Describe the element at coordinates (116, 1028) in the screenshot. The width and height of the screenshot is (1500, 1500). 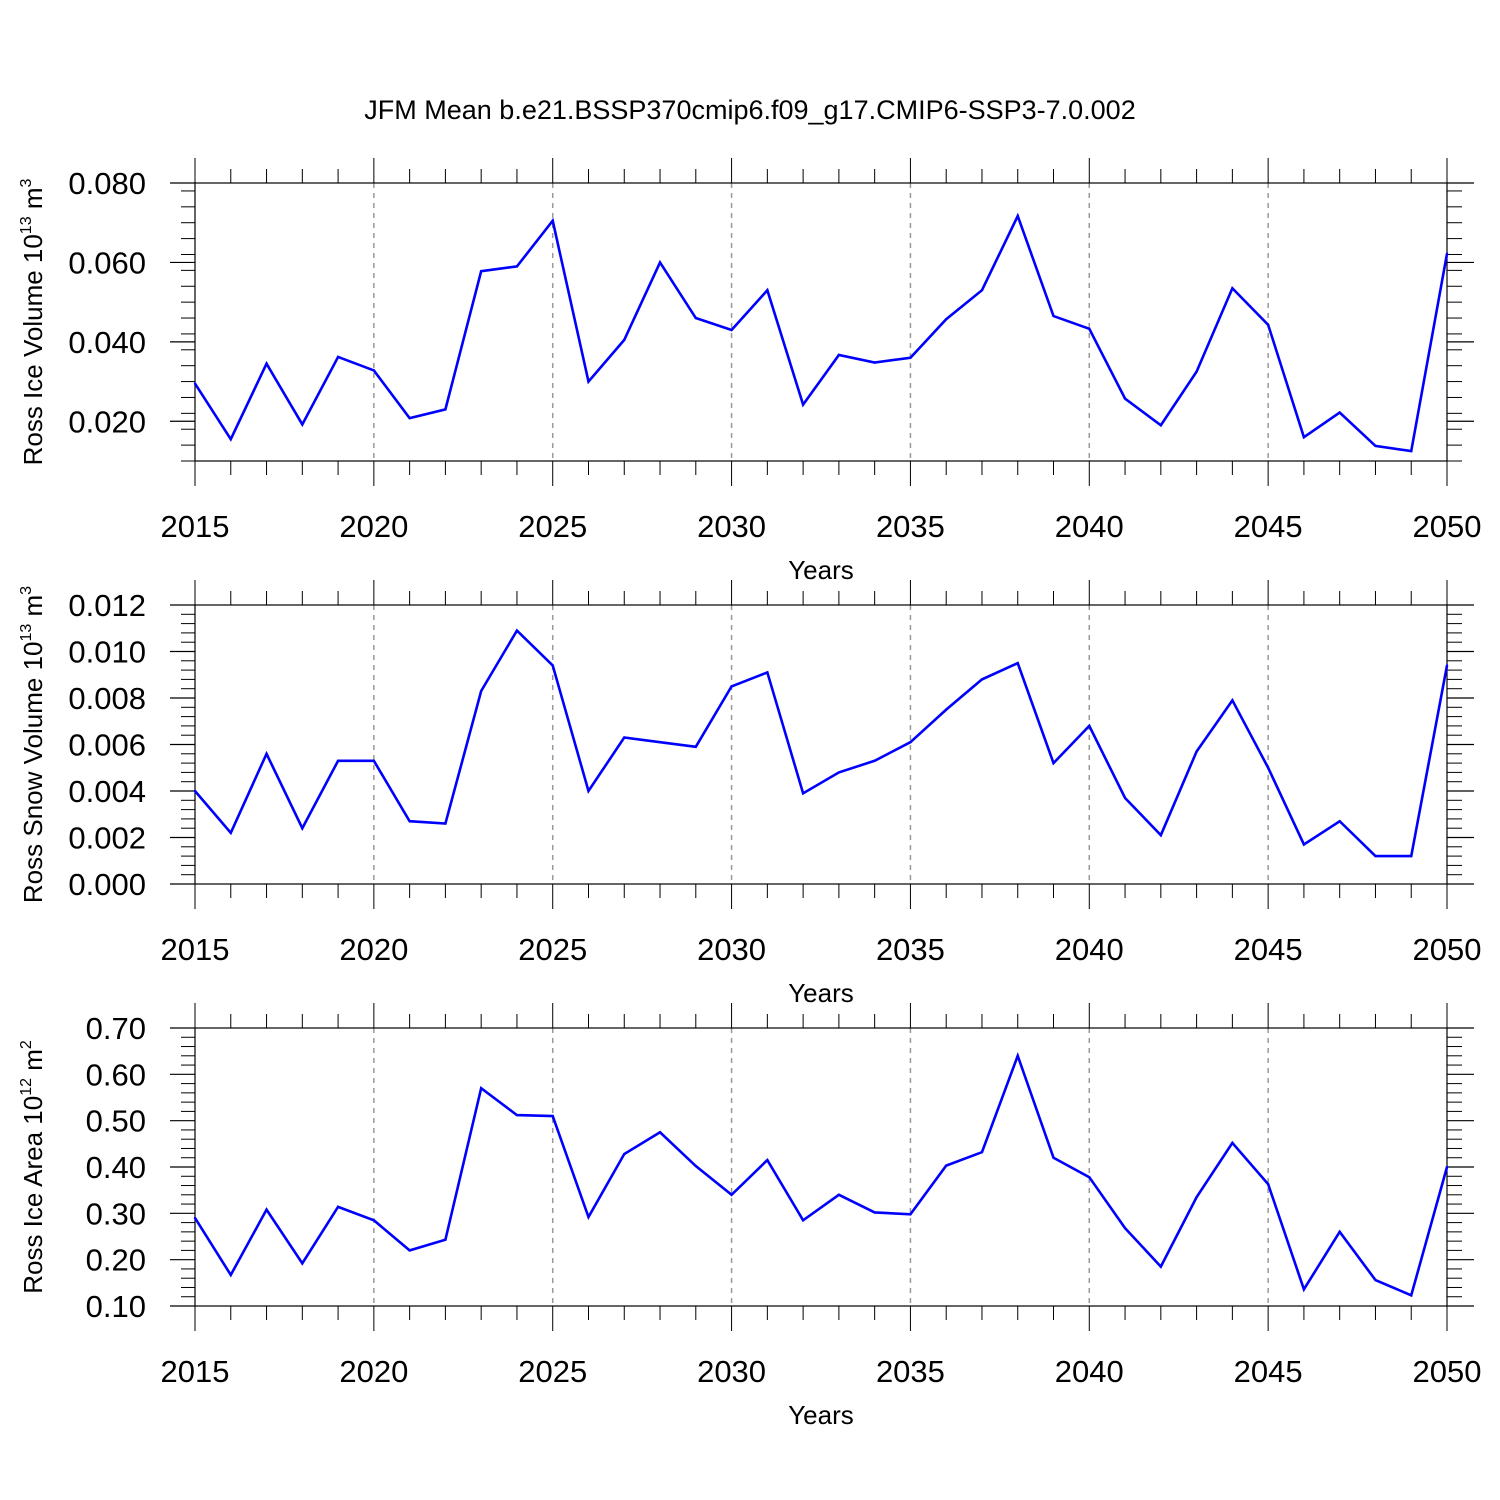
I see `y-tick-label: 0.70` at that location.